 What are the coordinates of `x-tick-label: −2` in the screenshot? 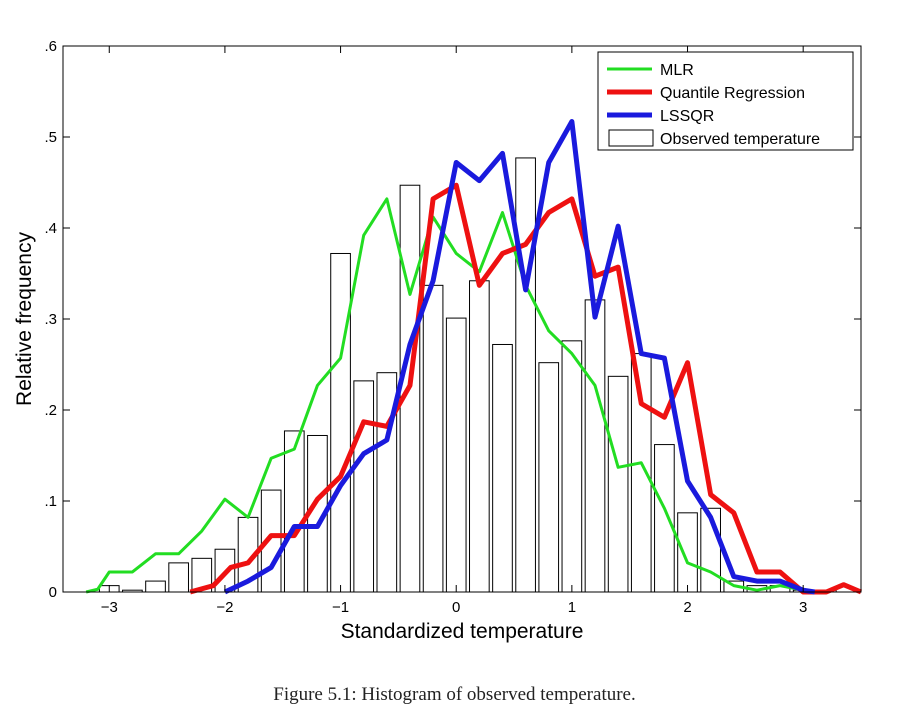 It's located at (224, 607).